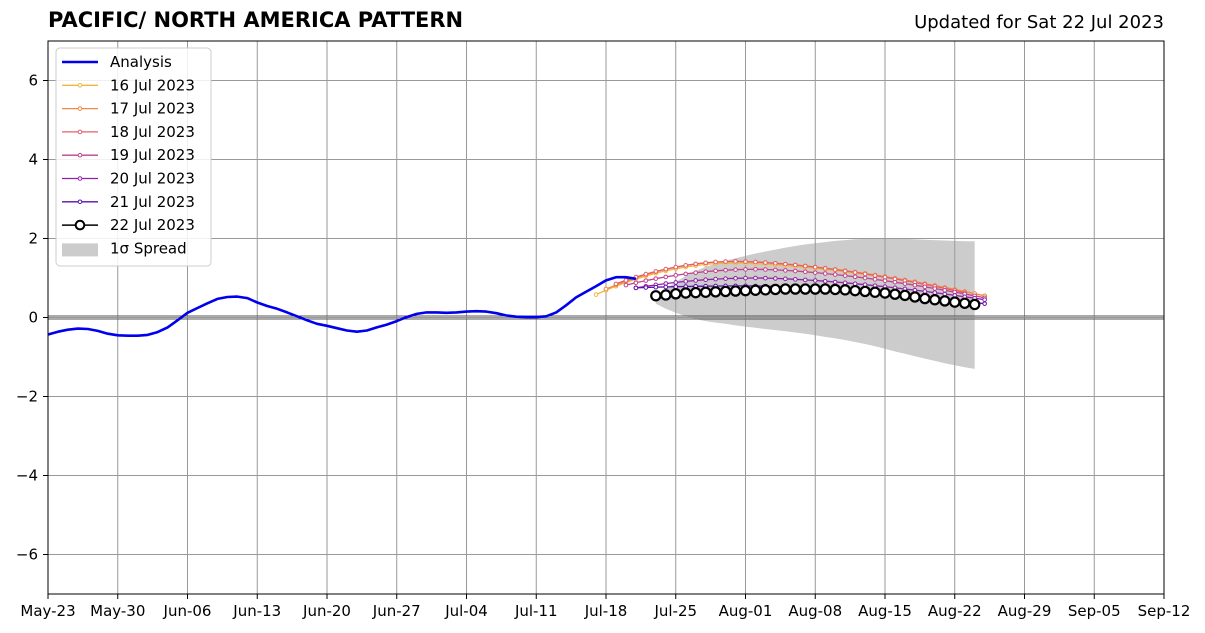 The image size is (1205, 633). What do you see at coordinates (256, 20) in the screenshot?
I see `chart-title: PACIFIC/ NORTH AMERICA PATTERN` at bounding box center [256, 20].